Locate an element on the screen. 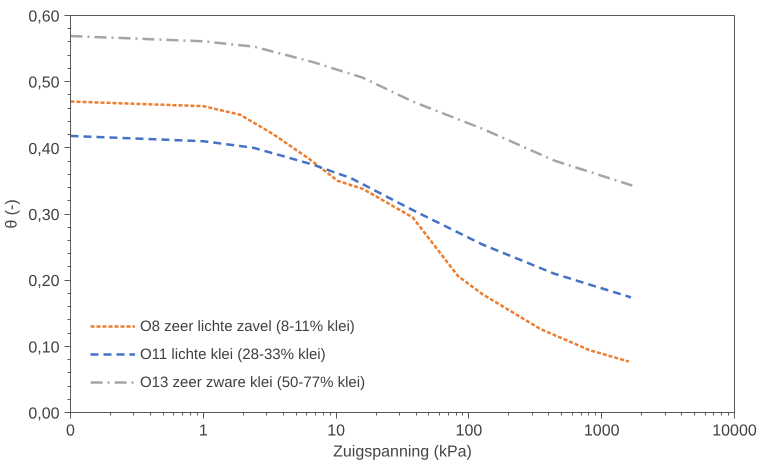  y-tick-label: 0,20 is located at coordinates (44, 281).